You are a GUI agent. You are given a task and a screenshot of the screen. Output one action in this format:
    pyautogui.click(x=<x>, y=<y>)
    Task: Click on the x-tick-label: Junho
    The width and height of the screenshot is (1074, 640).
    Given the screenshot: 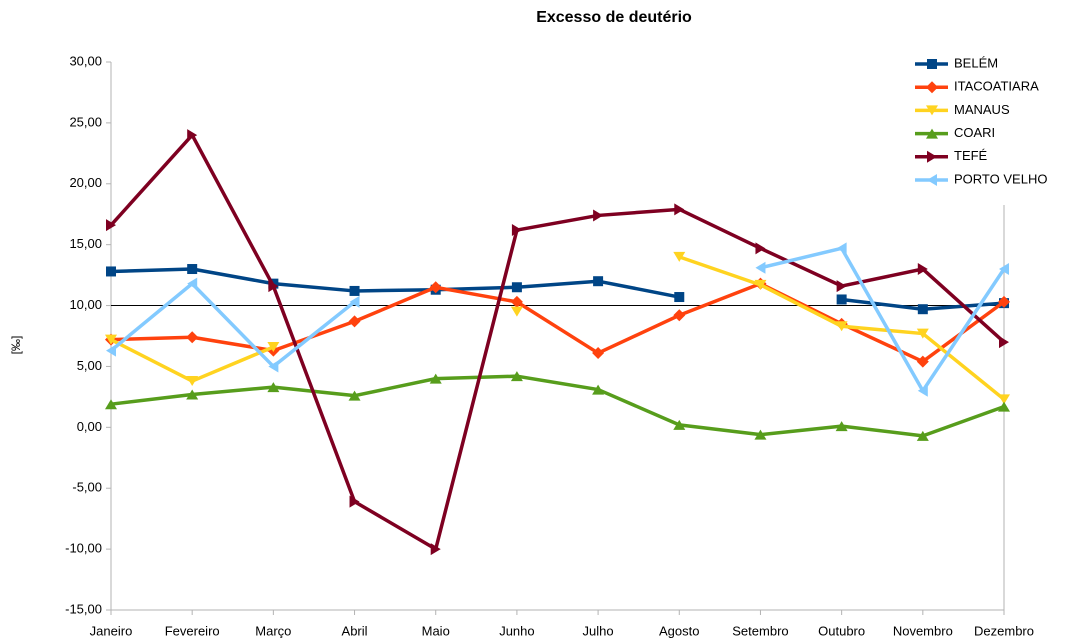 What is the action you would take?
    pyautogui.click(x=516, y=630)
    